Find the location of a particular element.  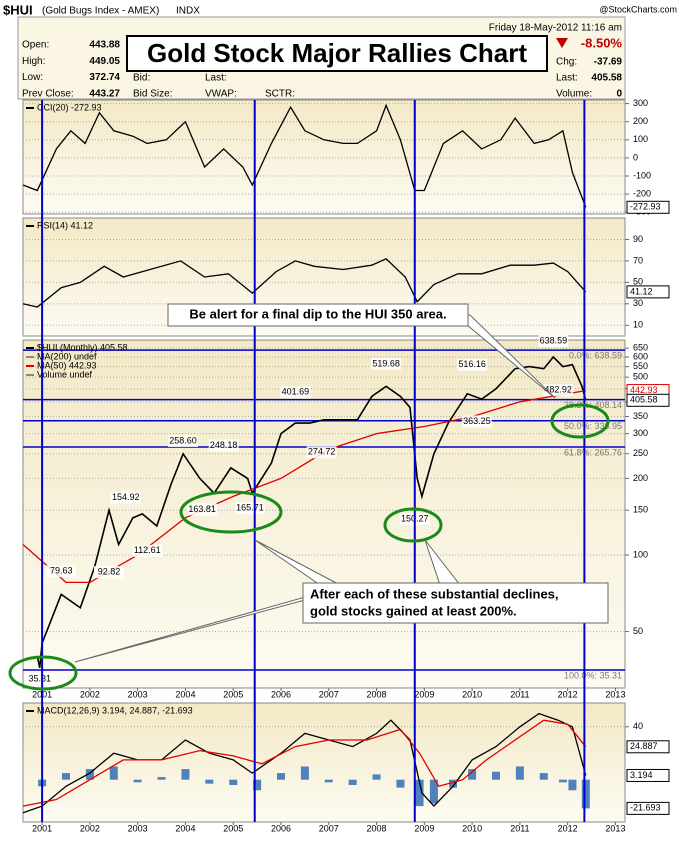

point-label: 92.82 is located at coordinates (109, 572).